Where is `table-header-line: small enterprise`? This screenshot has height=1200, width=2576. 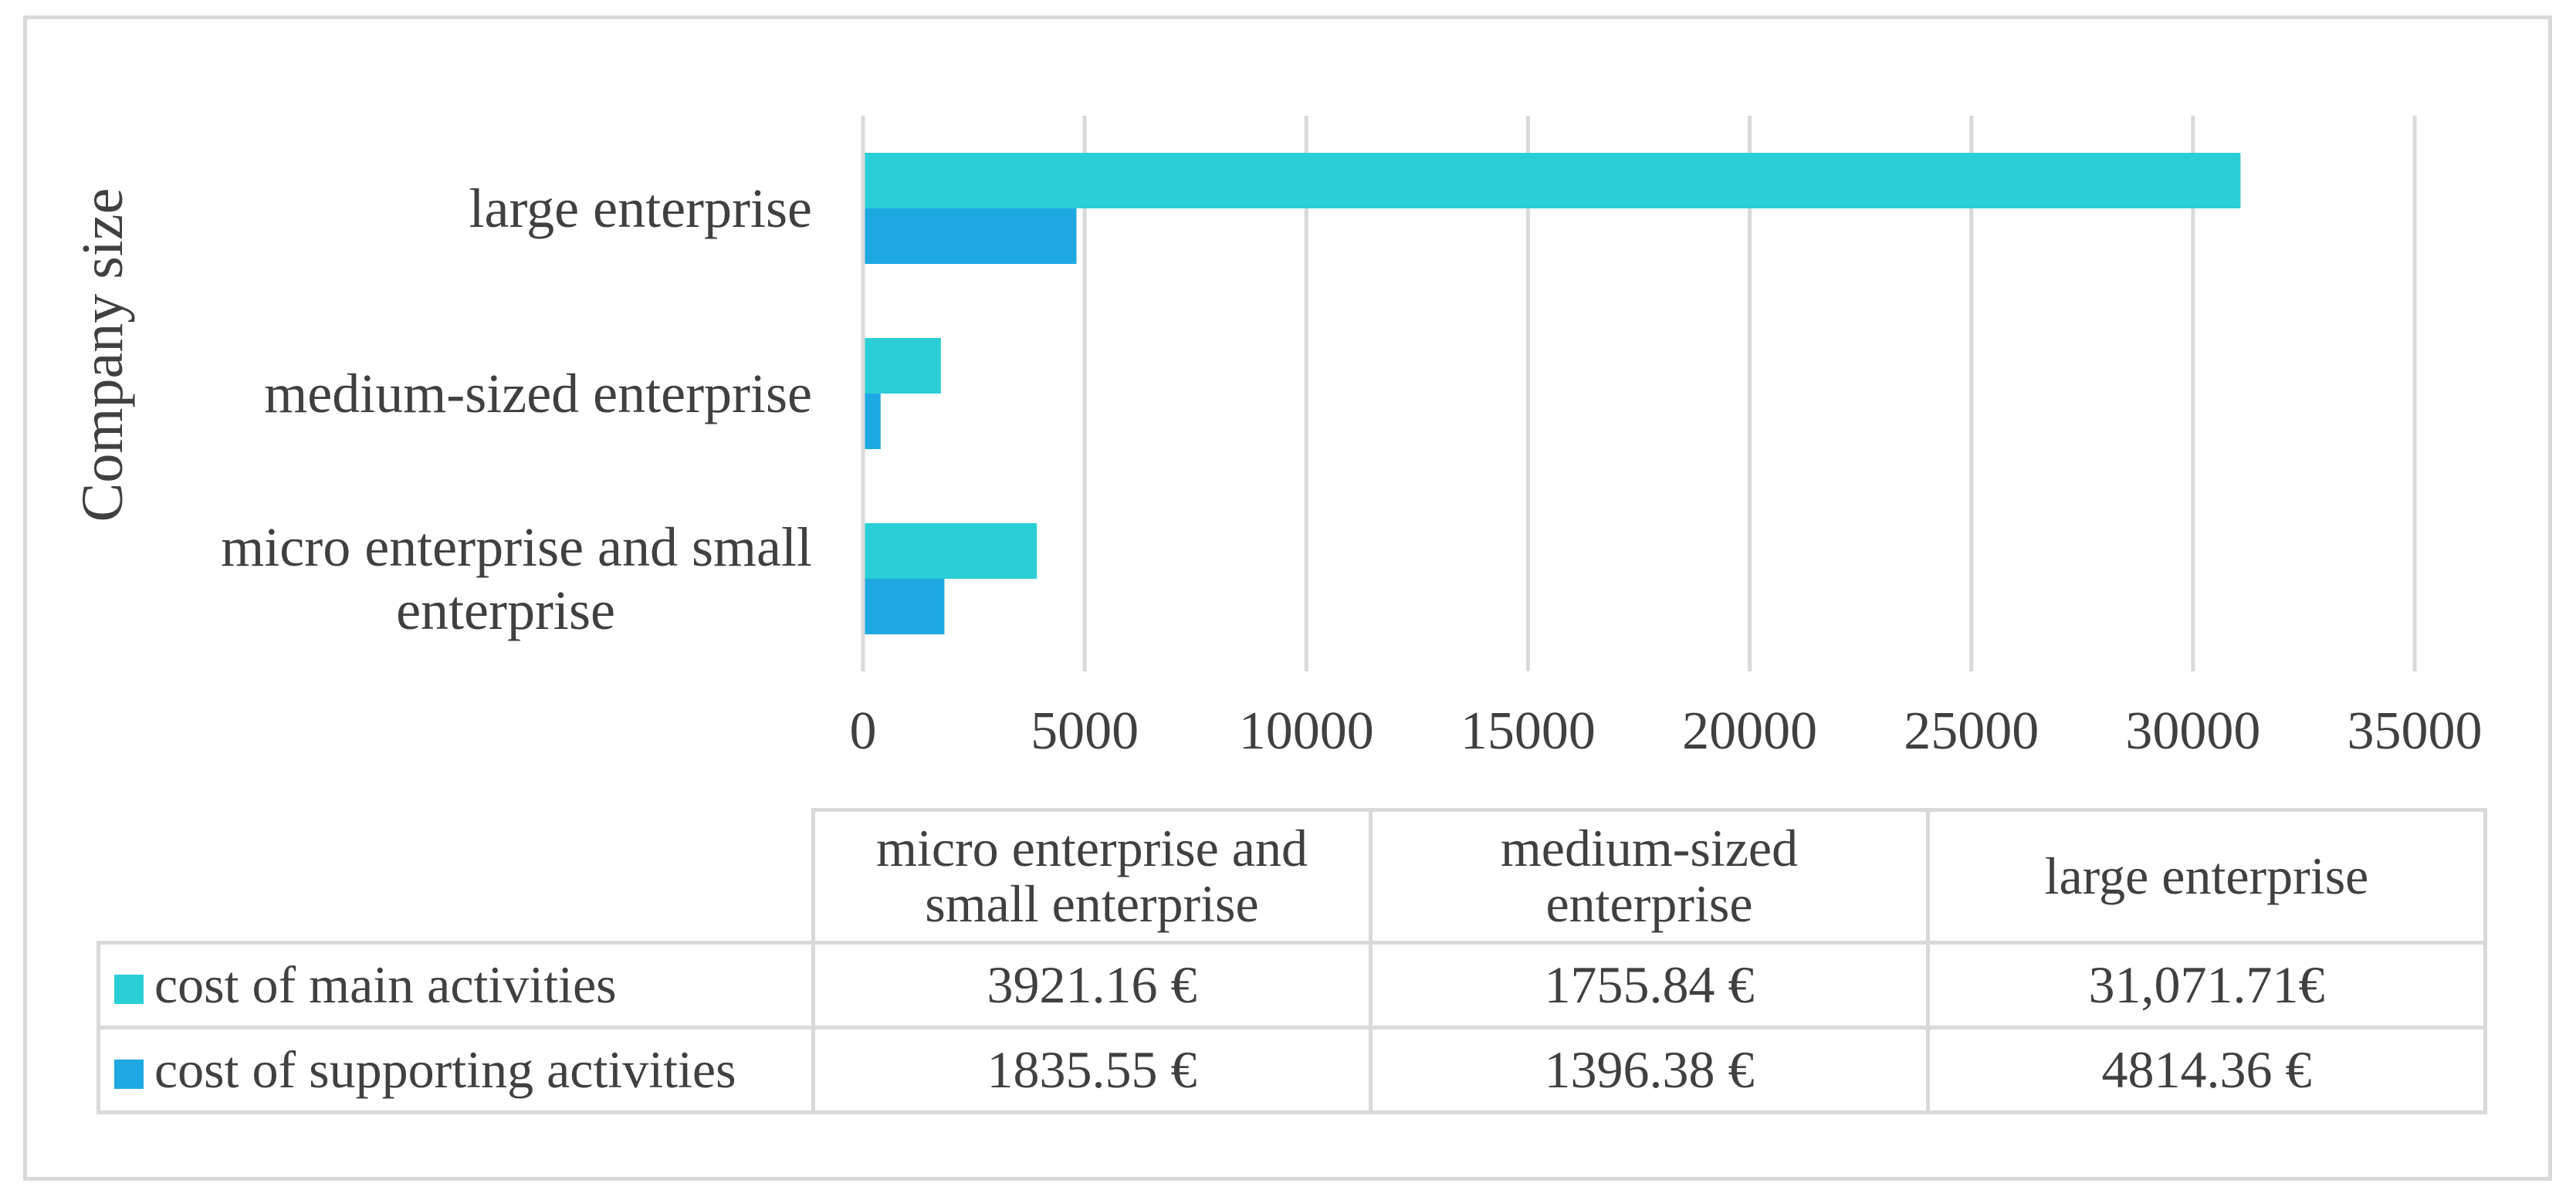
table-header-line: small enterprise is located at coordinates (1092, 904).